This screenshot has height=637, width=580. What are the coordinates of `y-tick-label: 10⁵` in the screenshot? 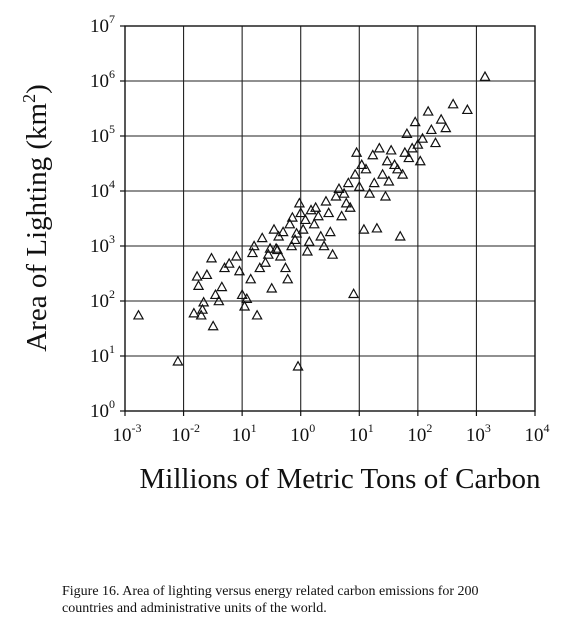 It's located at (102, 134).